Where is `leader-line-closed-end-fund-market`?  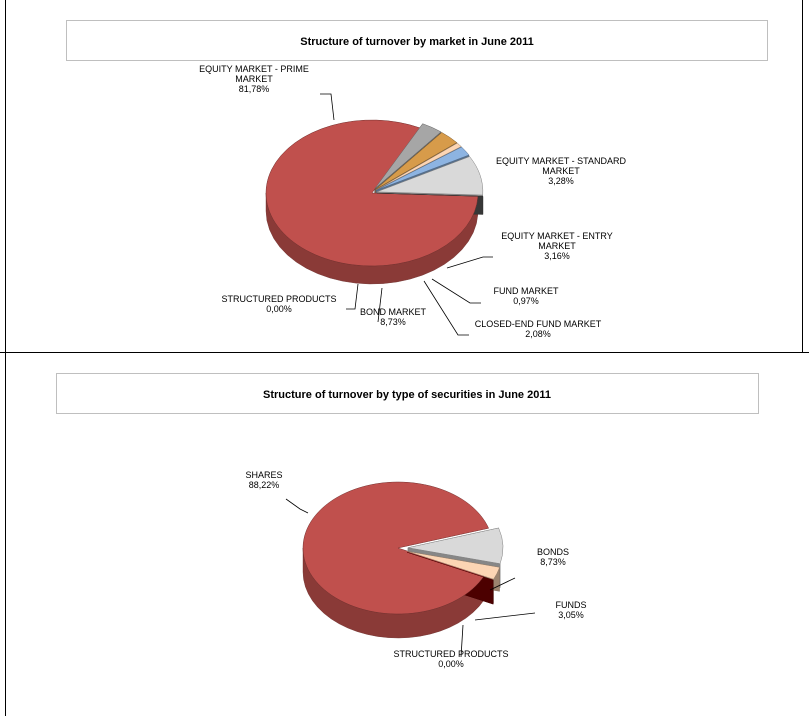 leader-line-closed-end-fund-market is located at coordinates (446, 308).